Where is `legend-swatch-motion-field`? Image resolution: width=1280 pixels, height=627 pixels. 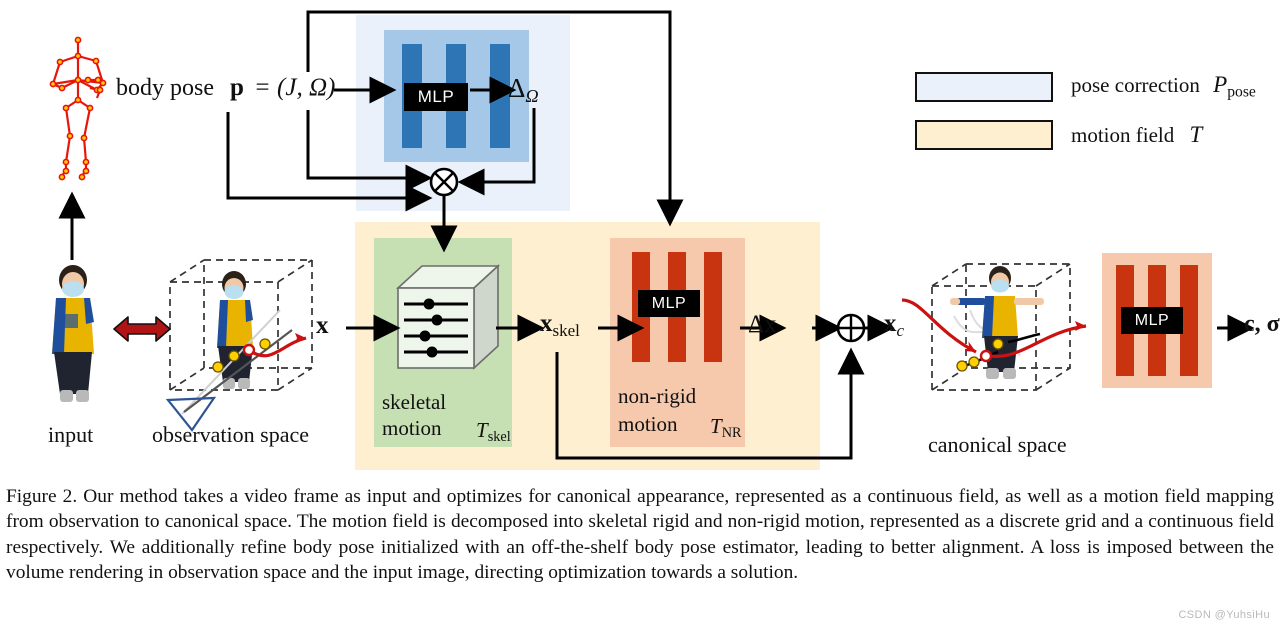
legend-swatch-motion-field is located at coordinates (984, 135).